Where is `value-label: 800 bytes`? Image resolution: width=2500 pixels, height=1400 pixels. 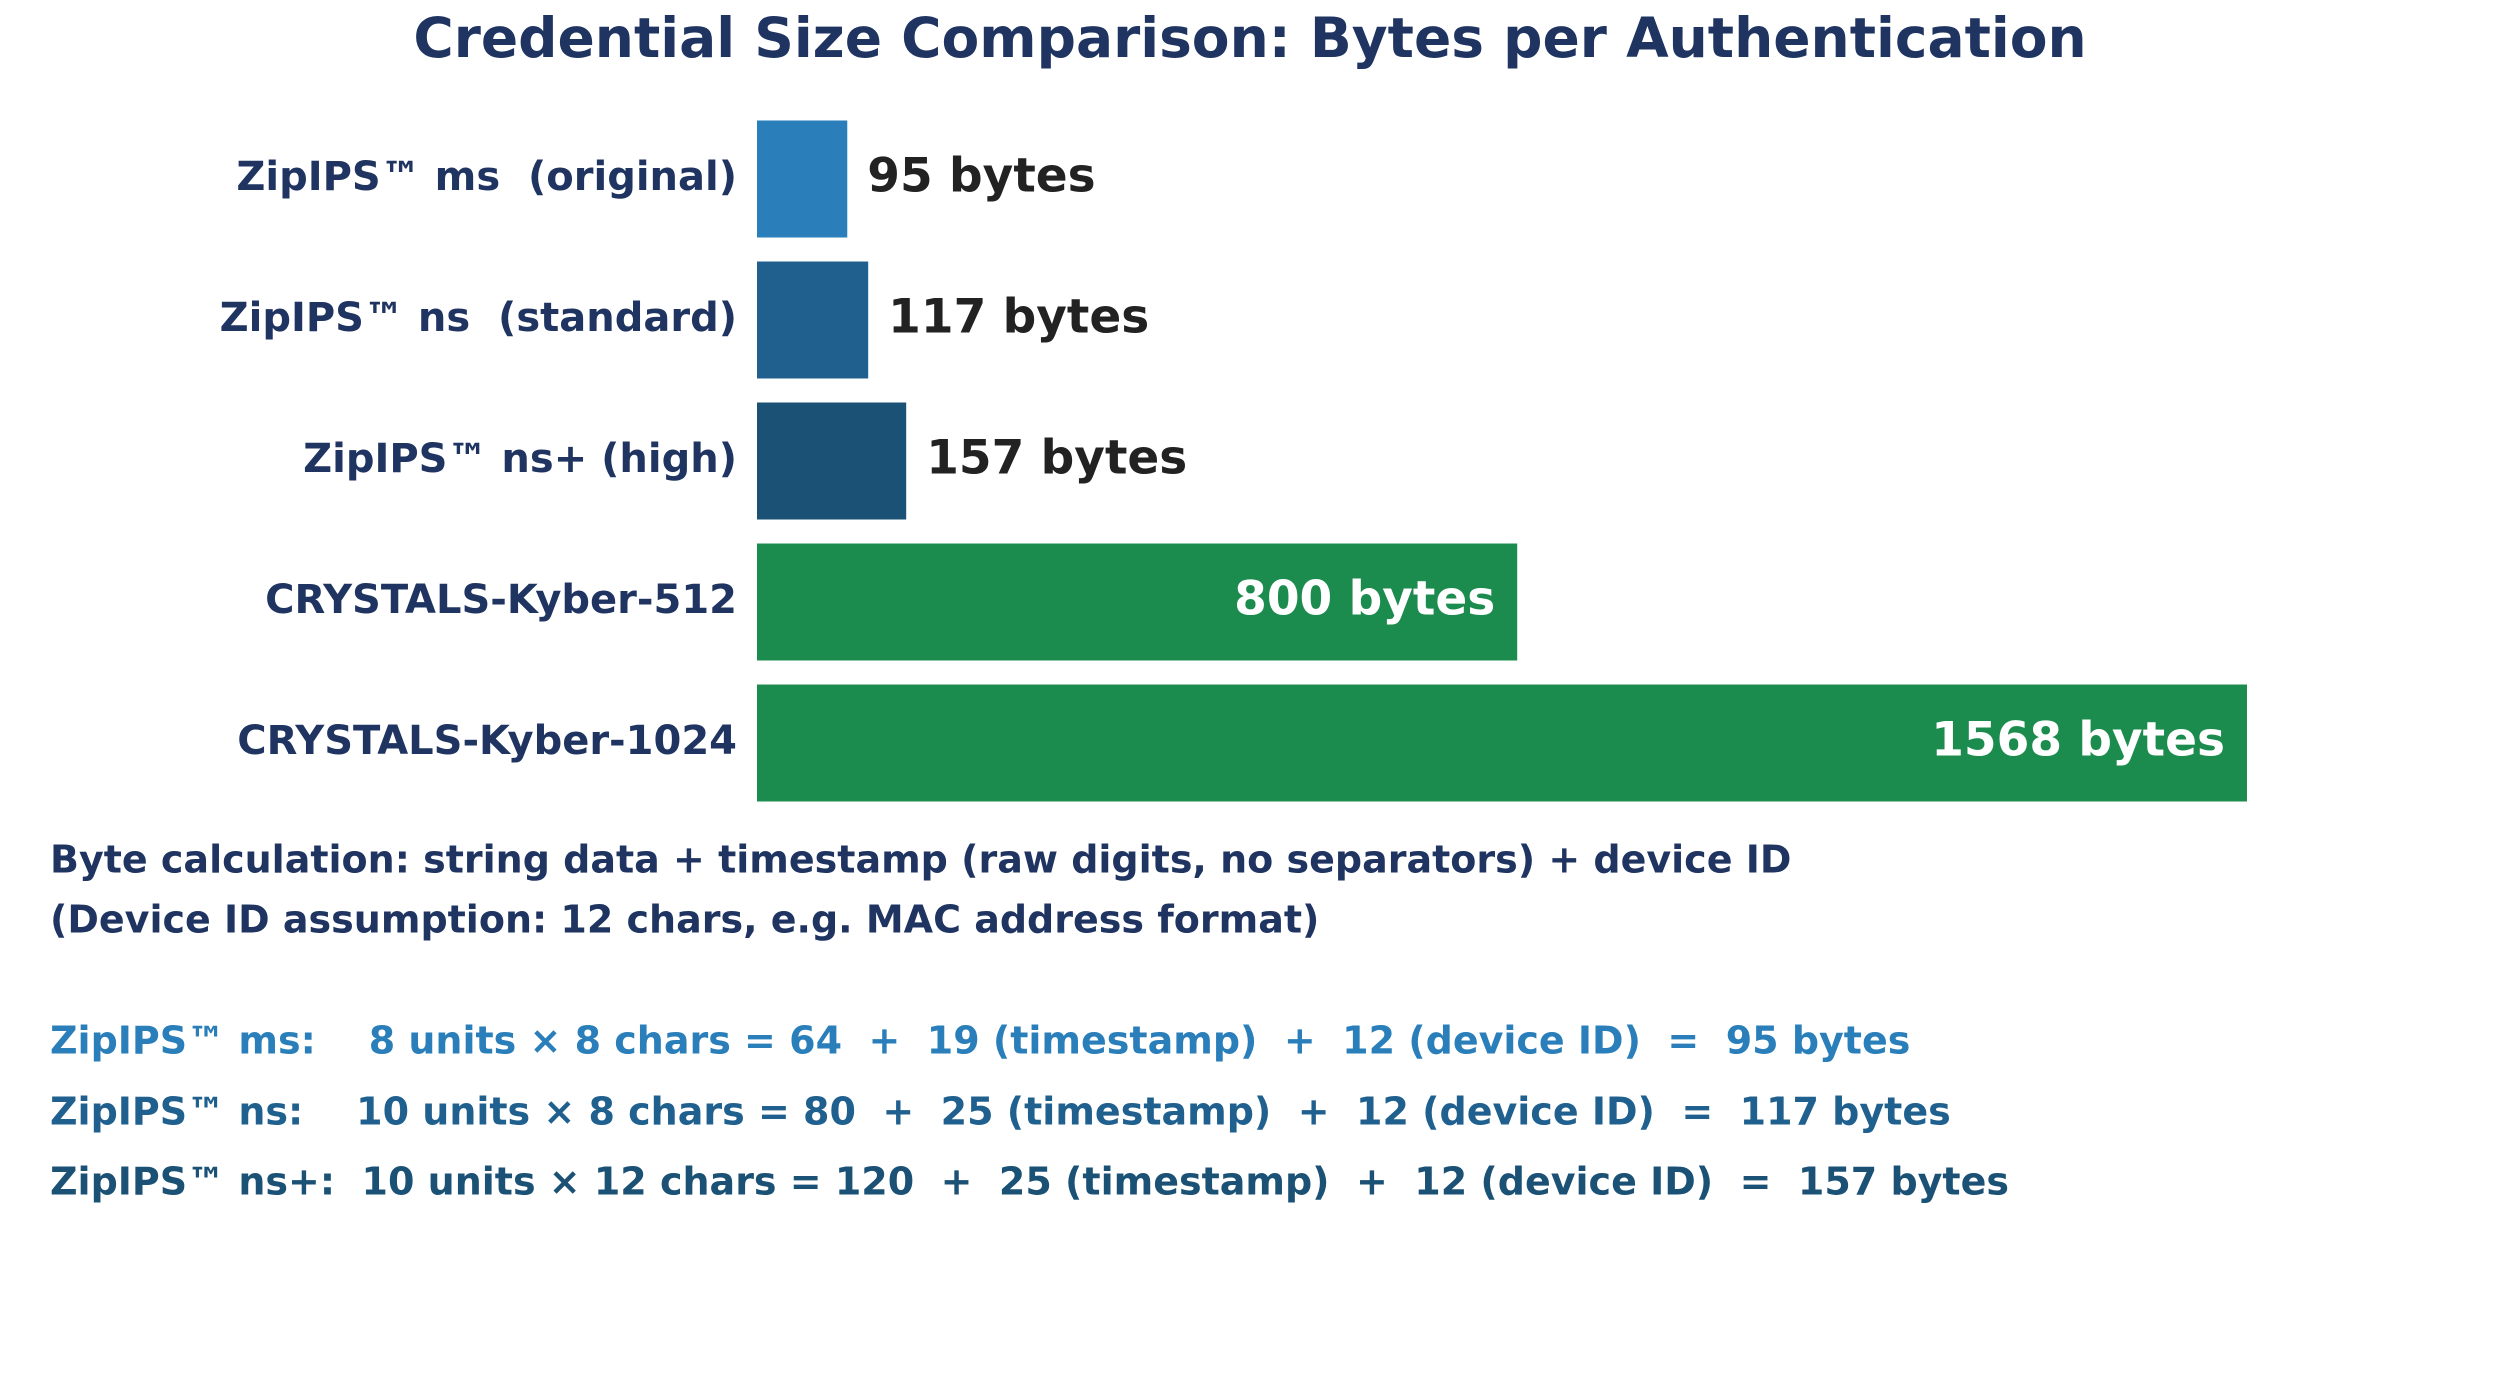
value-label: 800 bytes is located at coordinates (1364, 599).